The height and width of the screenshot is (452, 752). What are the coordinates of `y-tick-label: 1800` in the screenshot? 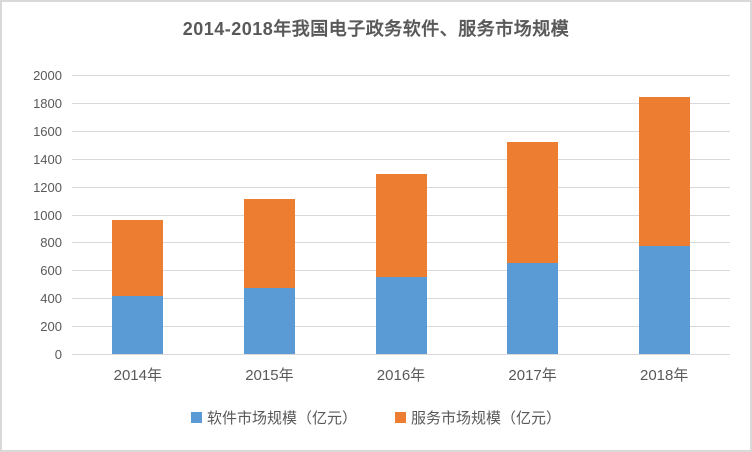 It's located at (47, 103).